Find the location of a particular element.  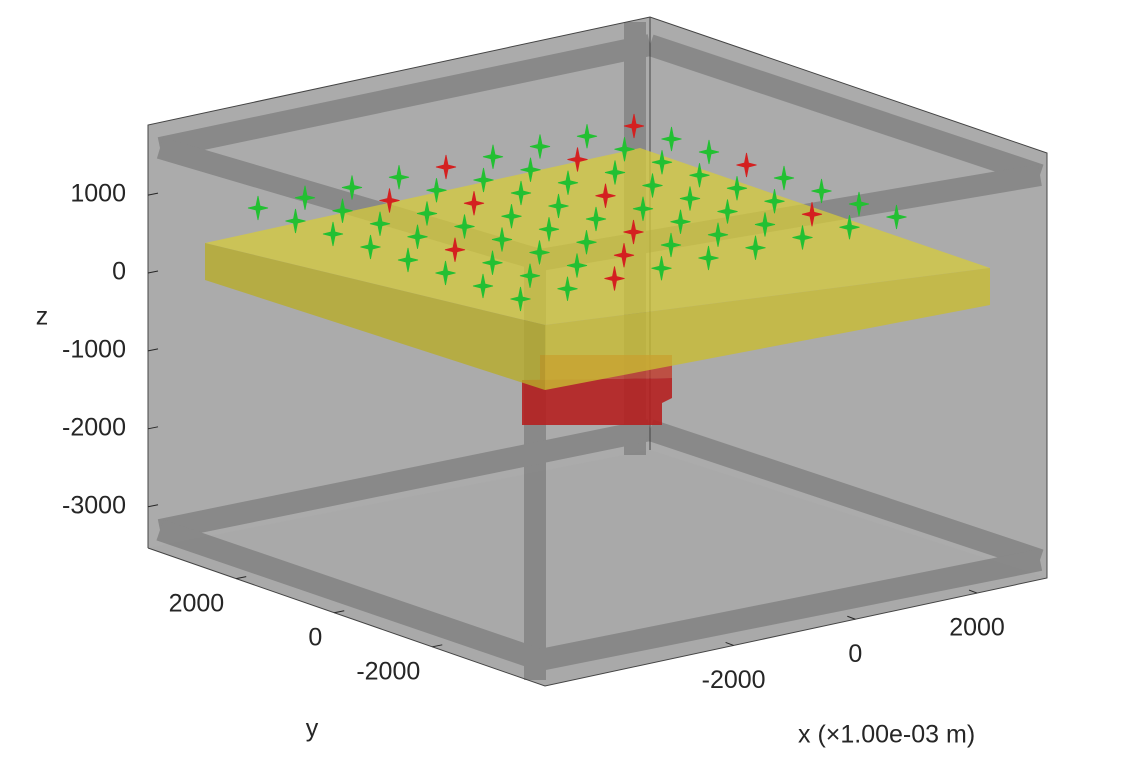

y-tick-label: 2000 is located at coordinates (197, 603).